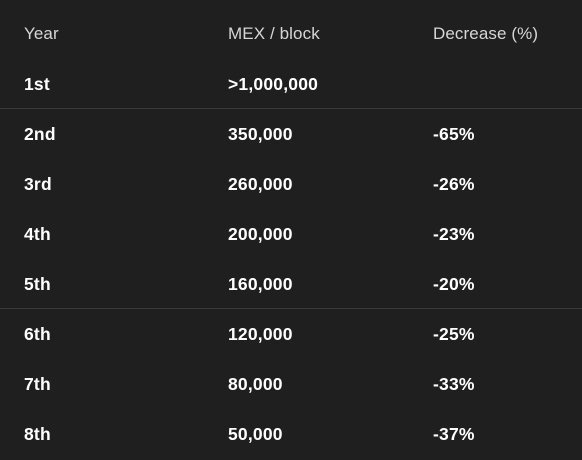 This screenshot has width=582, height=460. What do you see at coordinates (260, 234) in the screenshot?
I see `mex-per-block-cell: 200,000` at bounding box center [260, 234].